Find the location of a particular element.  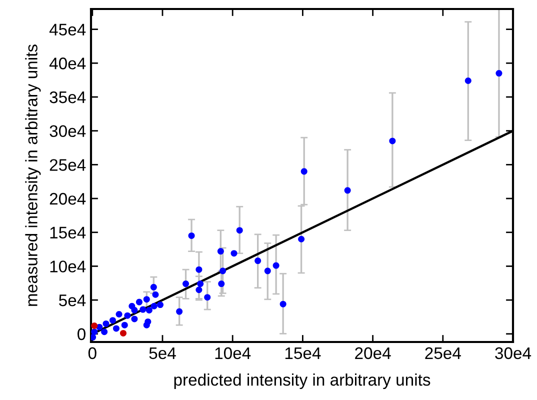

y-tick-label: 15e4 is located at coordinates (68, 232).